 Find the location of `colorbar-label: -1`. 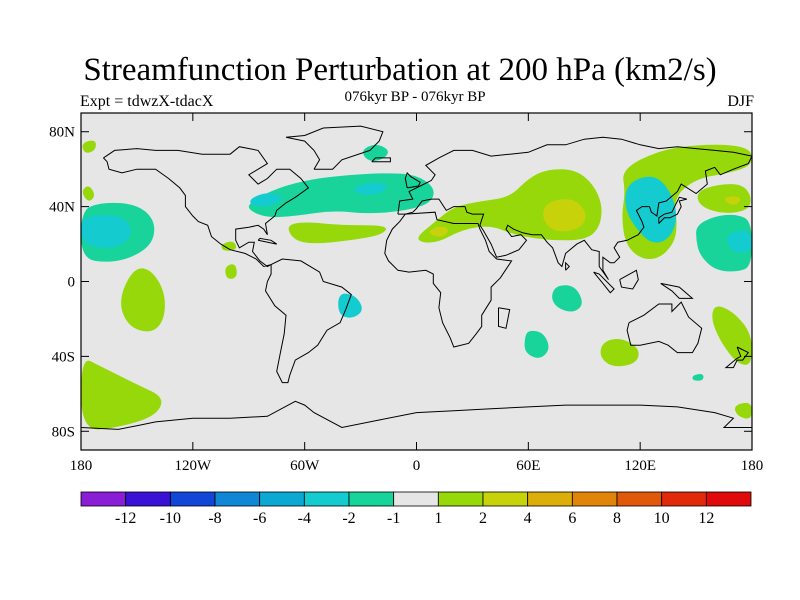

colorbar-label: -1 is located at coordinates (393, 518).